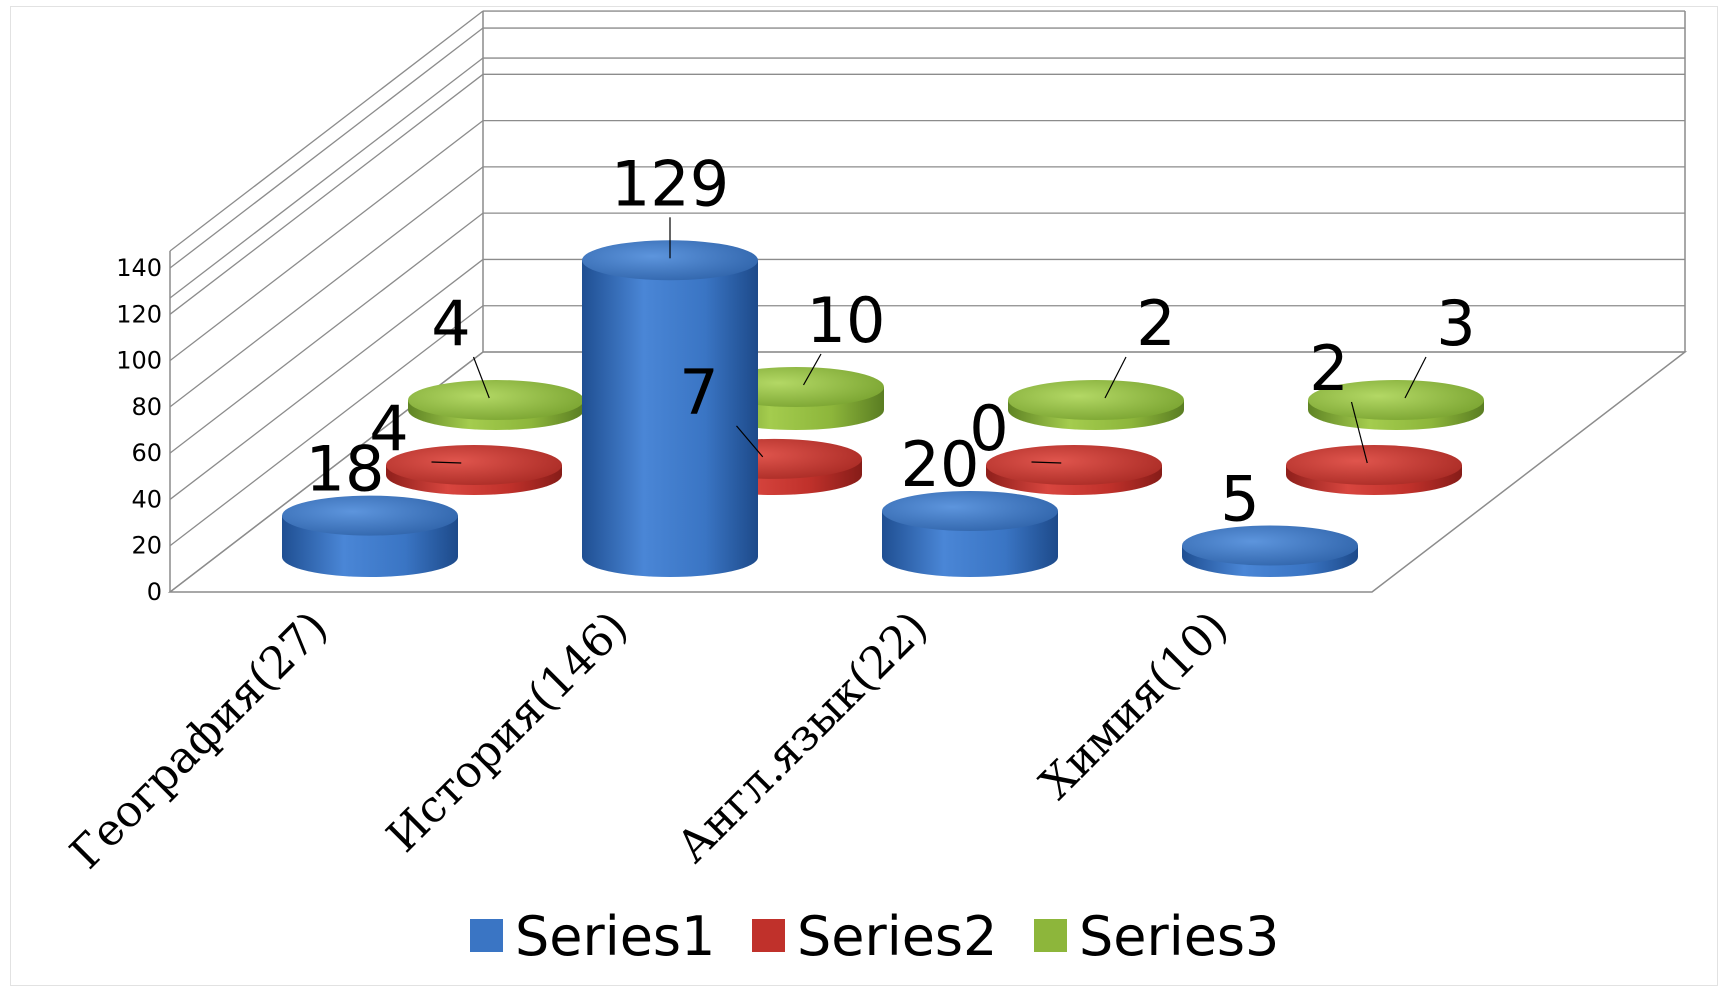 The height and width of the screenshot is (991, 1723). What do you see at coordinates (507, 732) in the screenshot?
I see `x-category-label: История(146)` at bounding box center [507, 732].